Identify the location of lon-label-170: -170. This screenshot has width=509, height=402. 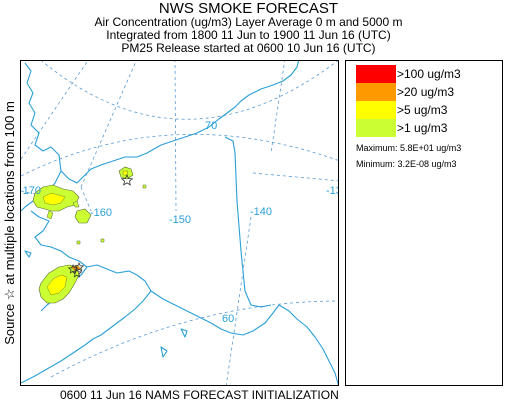
(31, 191).